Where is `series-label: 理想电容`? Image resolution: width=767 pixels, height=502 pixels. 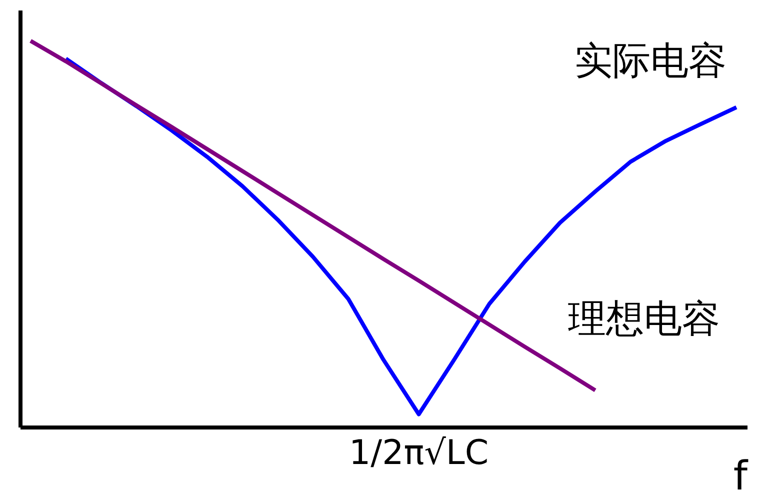 series-label: 理想电容 is located at coordinates (644, 318).